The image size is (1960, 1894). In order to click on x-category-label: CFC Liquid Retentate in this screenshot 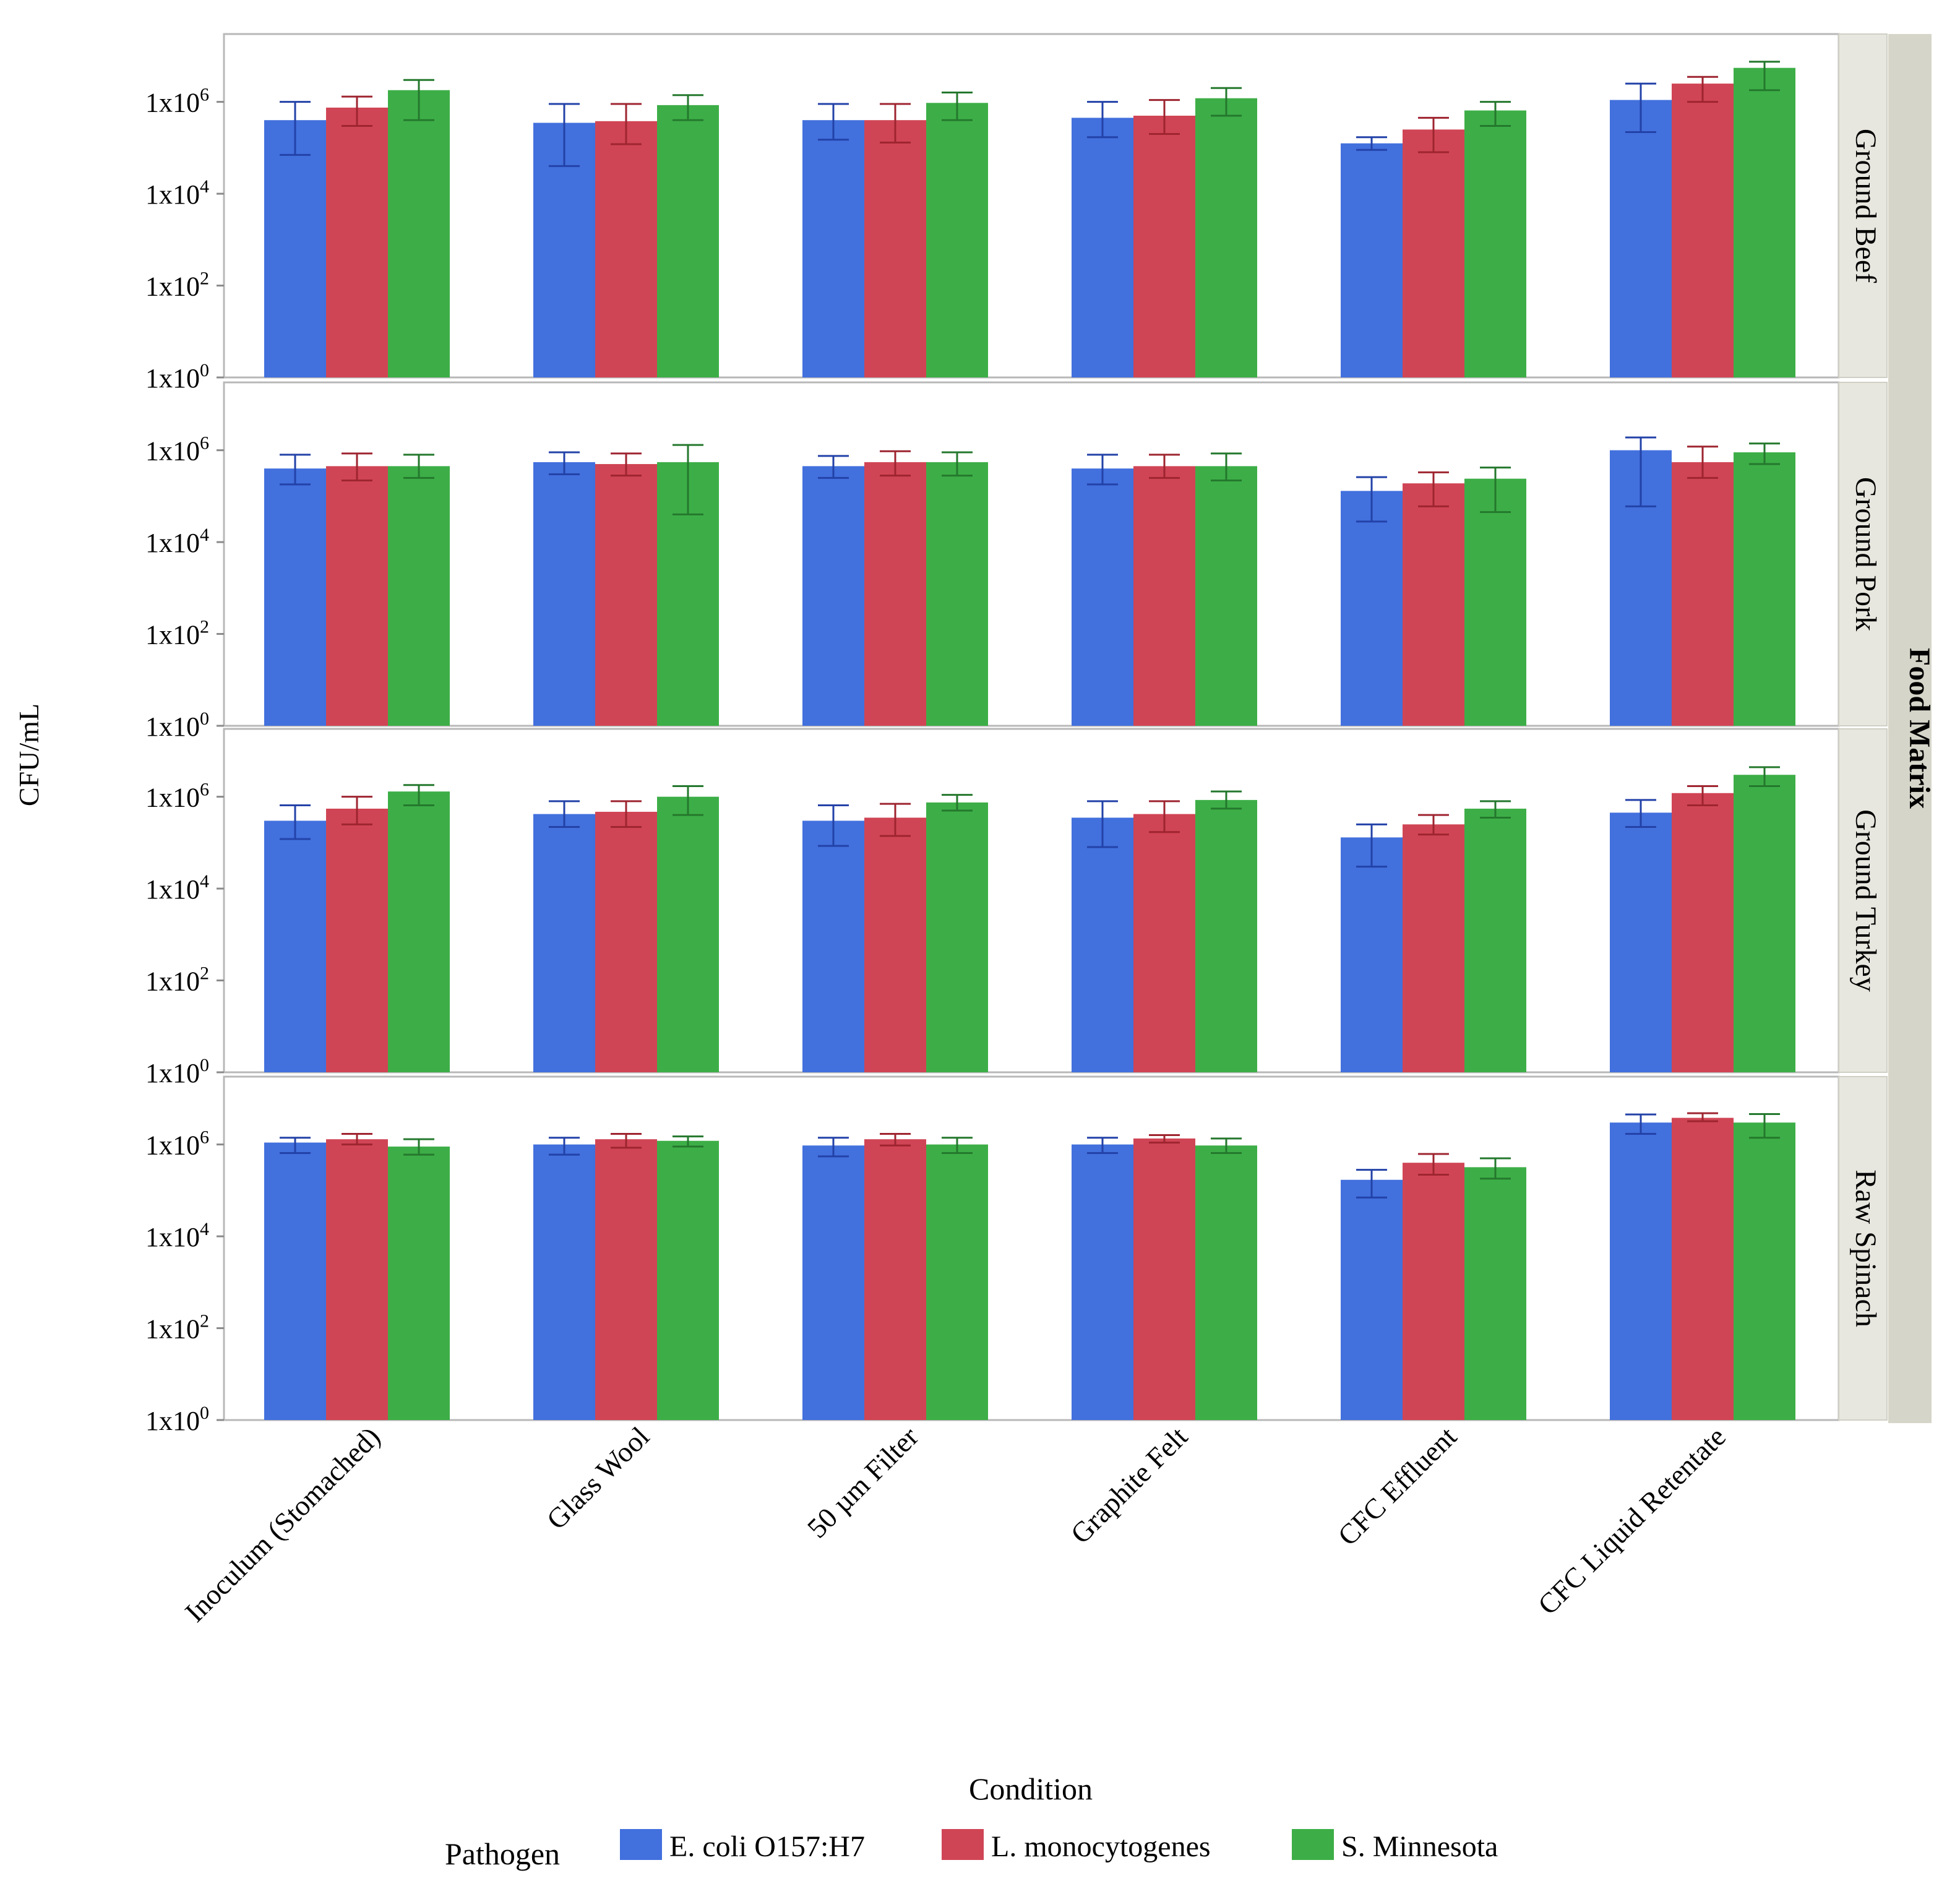, I will do `click(1632, 1521)`.